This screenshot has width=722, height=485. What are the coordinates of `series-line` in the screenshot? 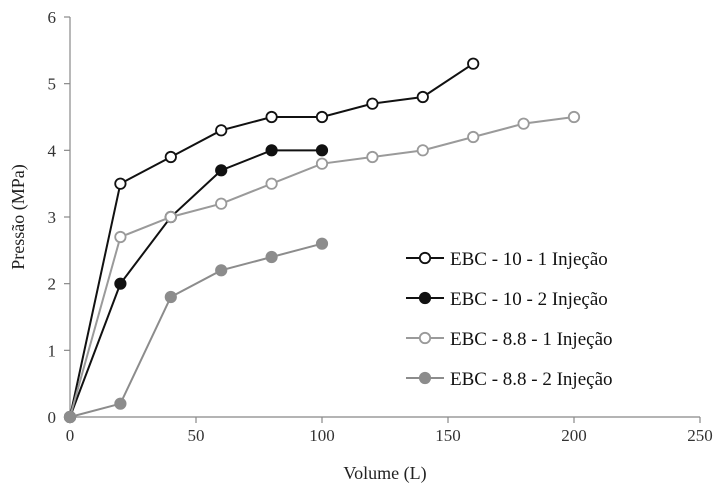 It's located at (196, 330).